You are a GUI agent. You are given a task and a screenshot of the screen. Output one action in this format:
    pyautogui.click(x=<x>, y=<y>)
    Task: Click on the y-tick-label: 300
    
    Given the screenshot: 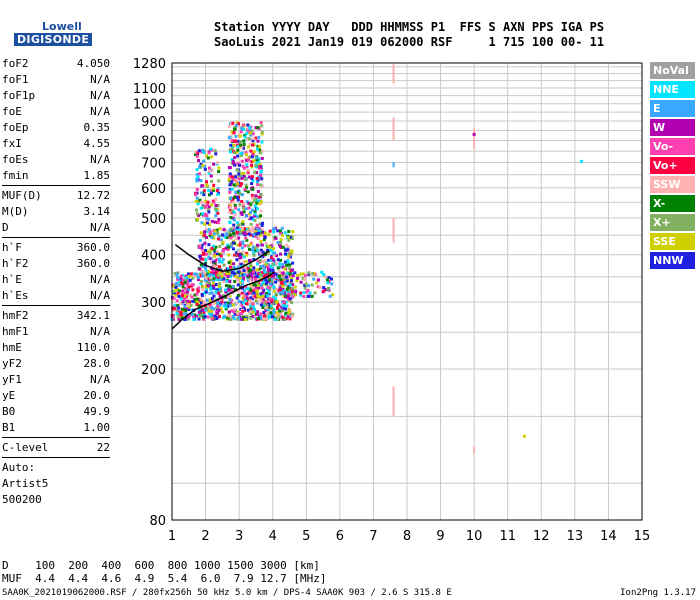 What is the action you would take?
    pyautogui.click(x=153, y=303)
    